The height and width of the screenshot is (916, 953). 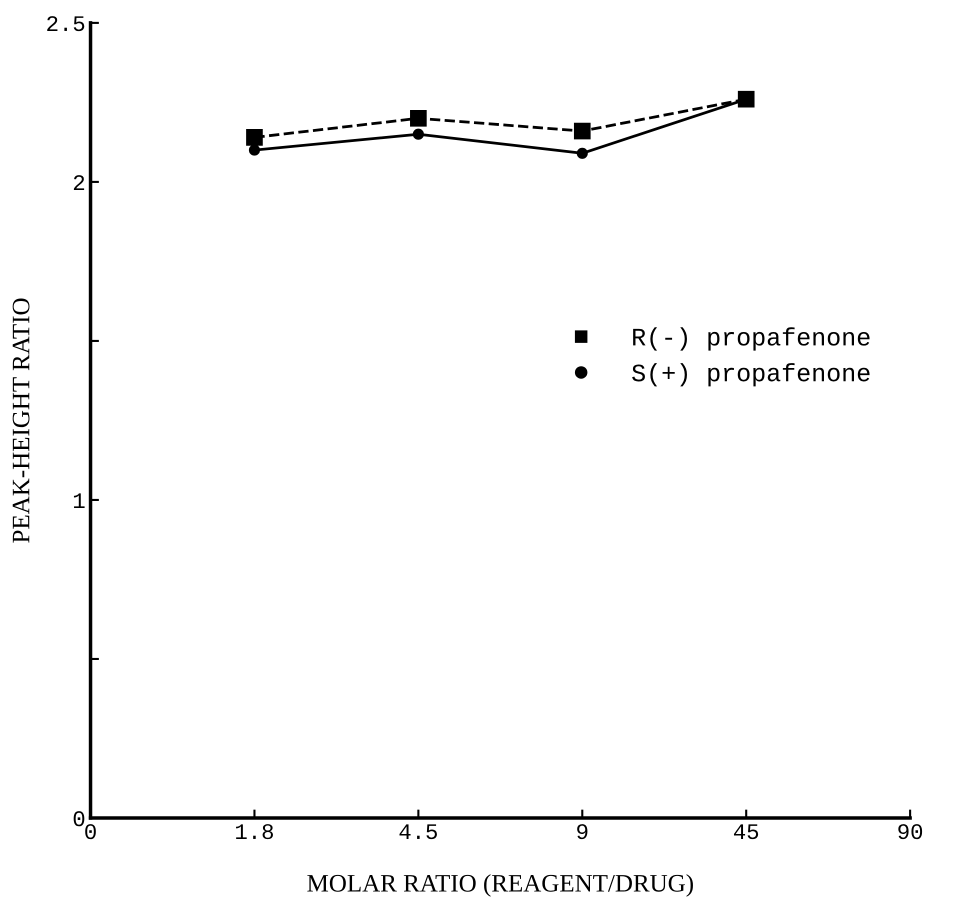 What do you see at coordinates (21, 420) in the screenshot?
I see `y-axis-title: PEAK-HEIGHT RATIO` at bounding box center [21, 420].